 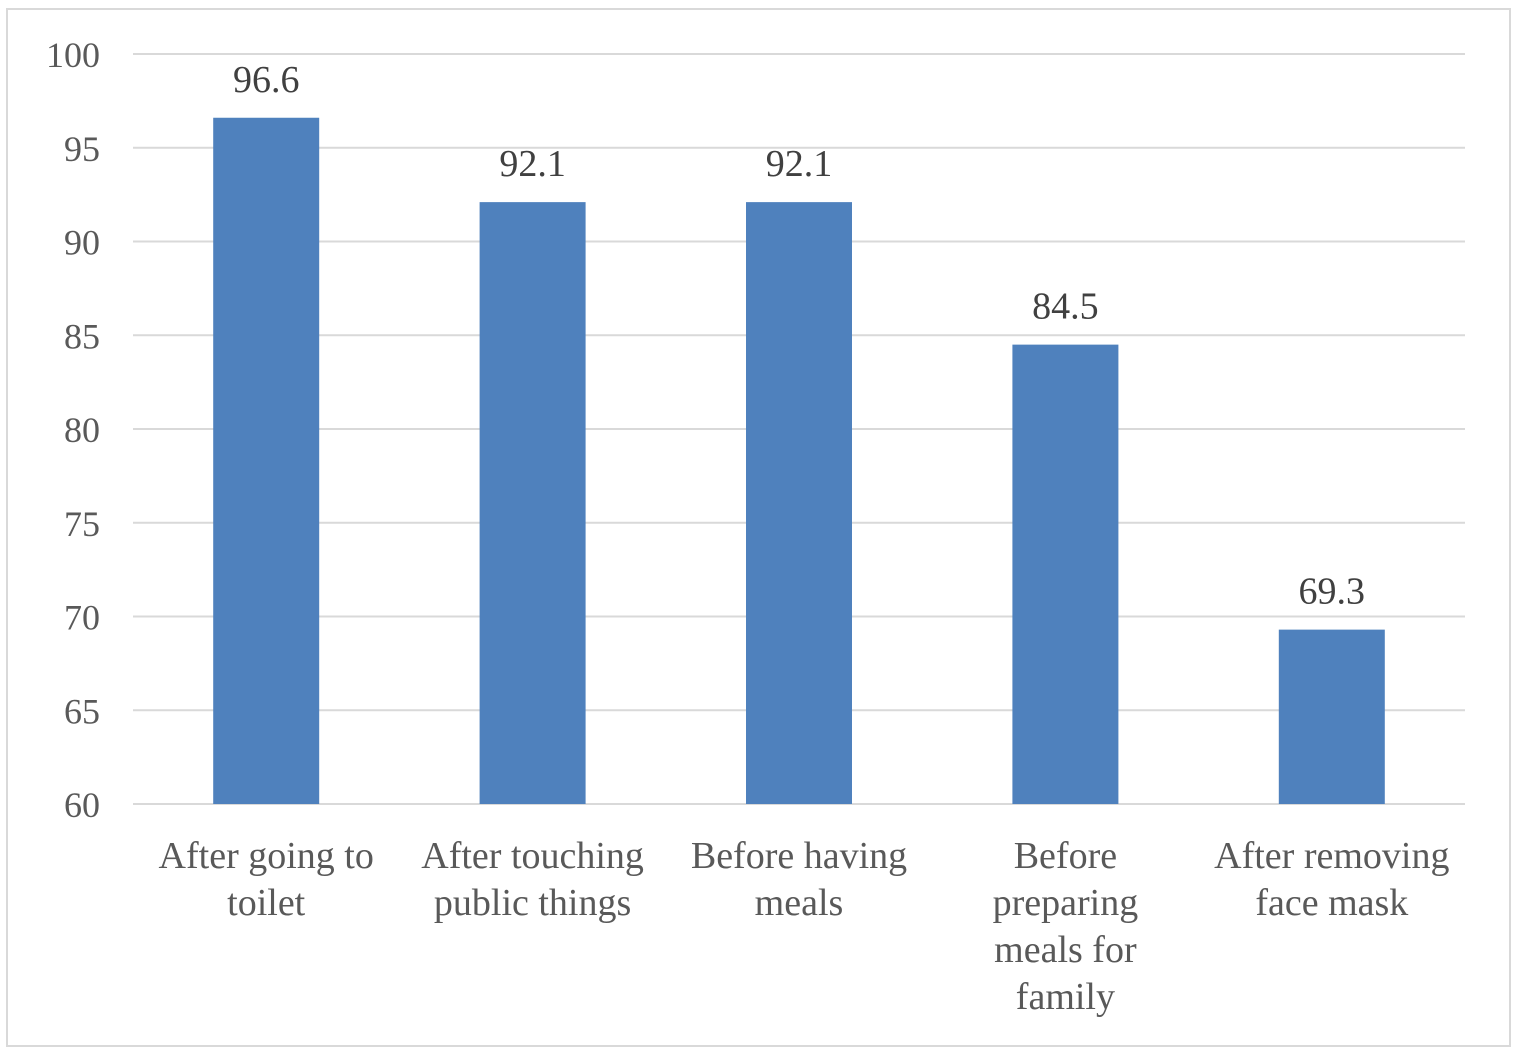 I want to click on category-label: Before having, so click(x=799, y=856).